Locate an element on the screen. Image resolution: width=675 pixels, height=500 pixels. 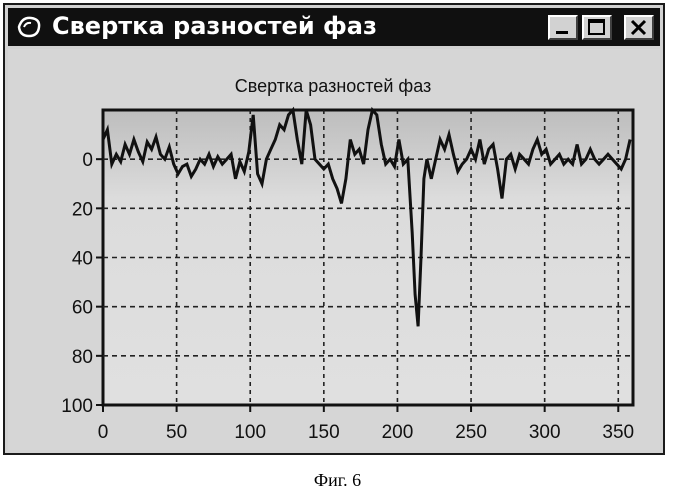
close-icon is located at coordinates (638, 27).